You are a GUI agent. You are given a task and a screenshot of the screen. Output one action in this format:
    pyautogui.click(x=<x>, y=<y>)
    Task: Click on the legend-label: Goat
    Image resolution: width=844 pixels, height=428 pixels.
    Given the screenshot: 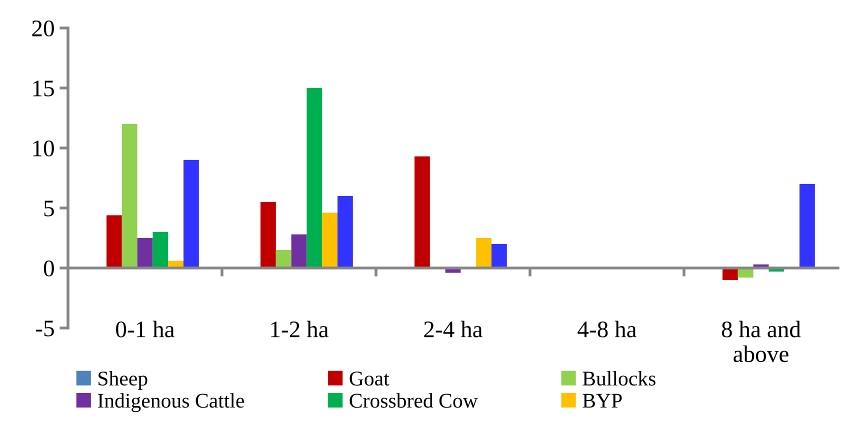 What is the action you would take?
    pyautogui.click(x=370, y=379)
    